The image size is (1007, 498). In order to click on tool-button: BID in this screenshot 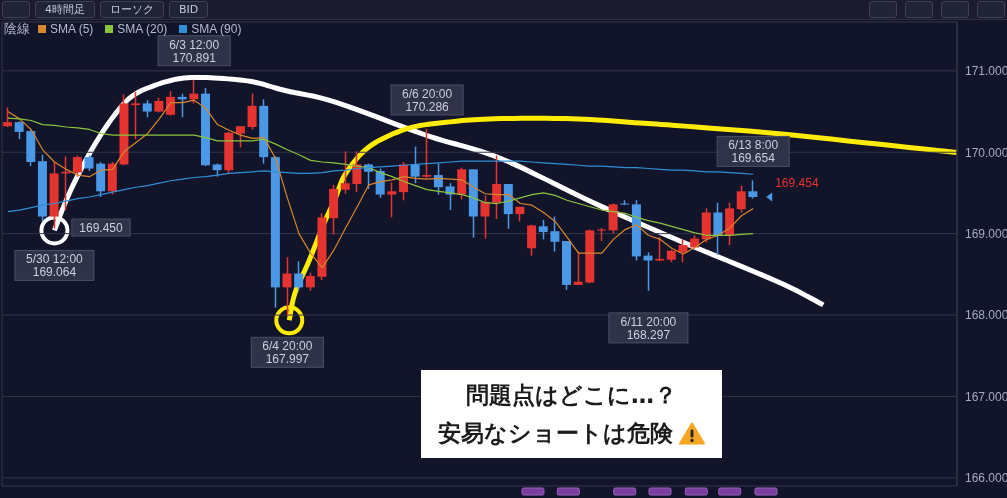, I will do `click(189, 9)`.